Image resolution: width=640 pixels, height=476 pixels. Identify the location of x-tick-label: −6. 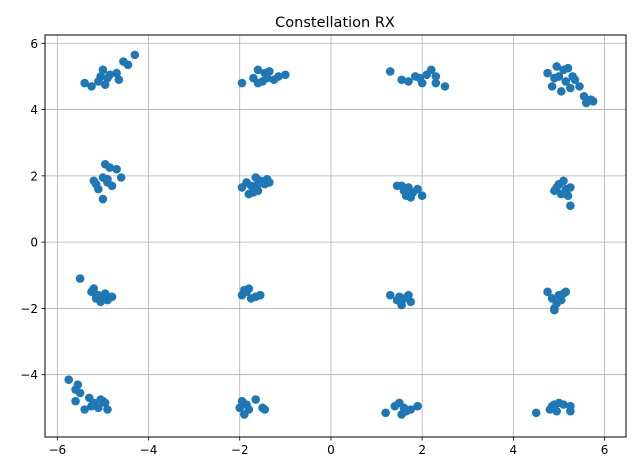
(57, 450).